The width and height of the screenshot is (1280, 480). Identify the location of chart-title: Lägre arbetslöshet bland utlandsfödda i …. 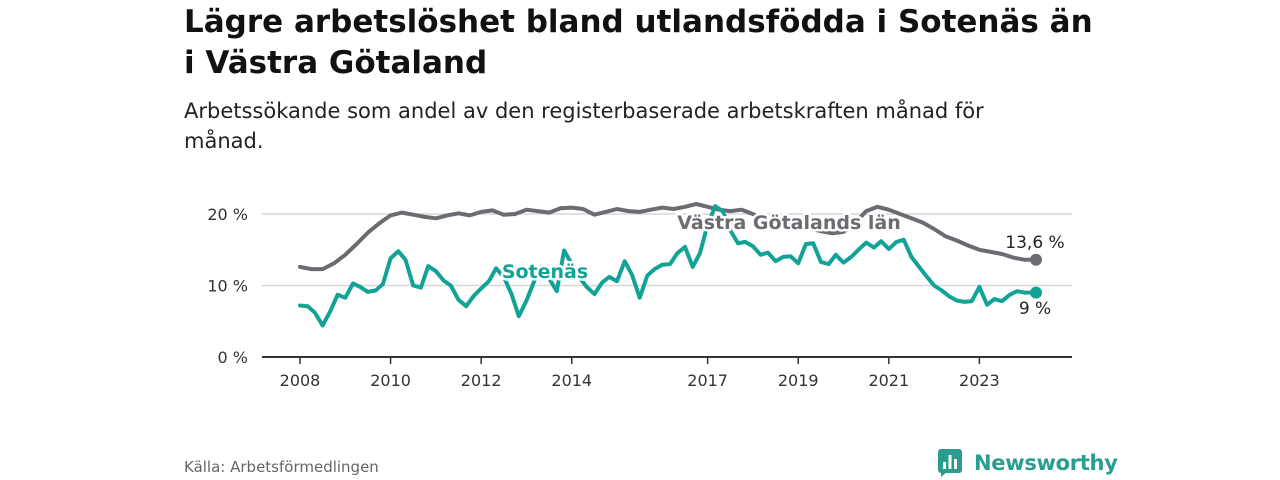
(638, 42).